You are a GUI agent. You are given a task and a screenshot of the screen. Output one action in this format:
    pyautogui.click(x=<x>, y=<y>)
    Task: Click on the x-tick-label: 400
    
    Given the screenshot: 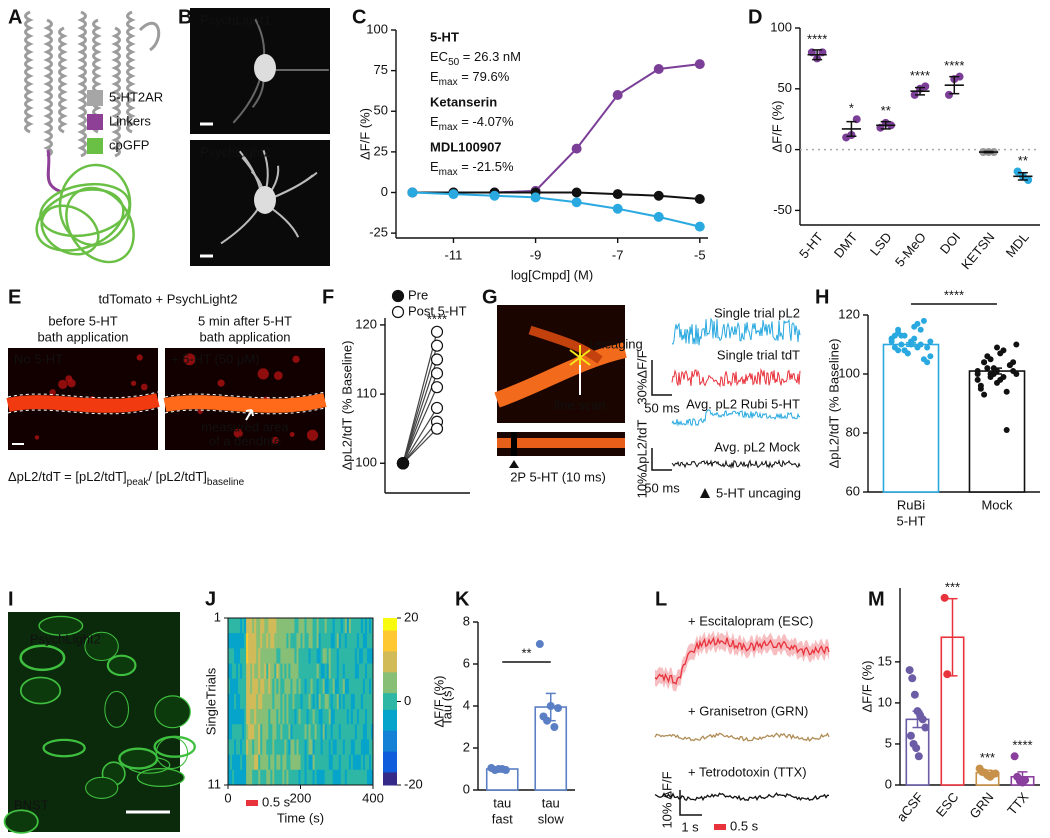 What is the action you would take?
    pyautogui.click(x=373, y=797)
    